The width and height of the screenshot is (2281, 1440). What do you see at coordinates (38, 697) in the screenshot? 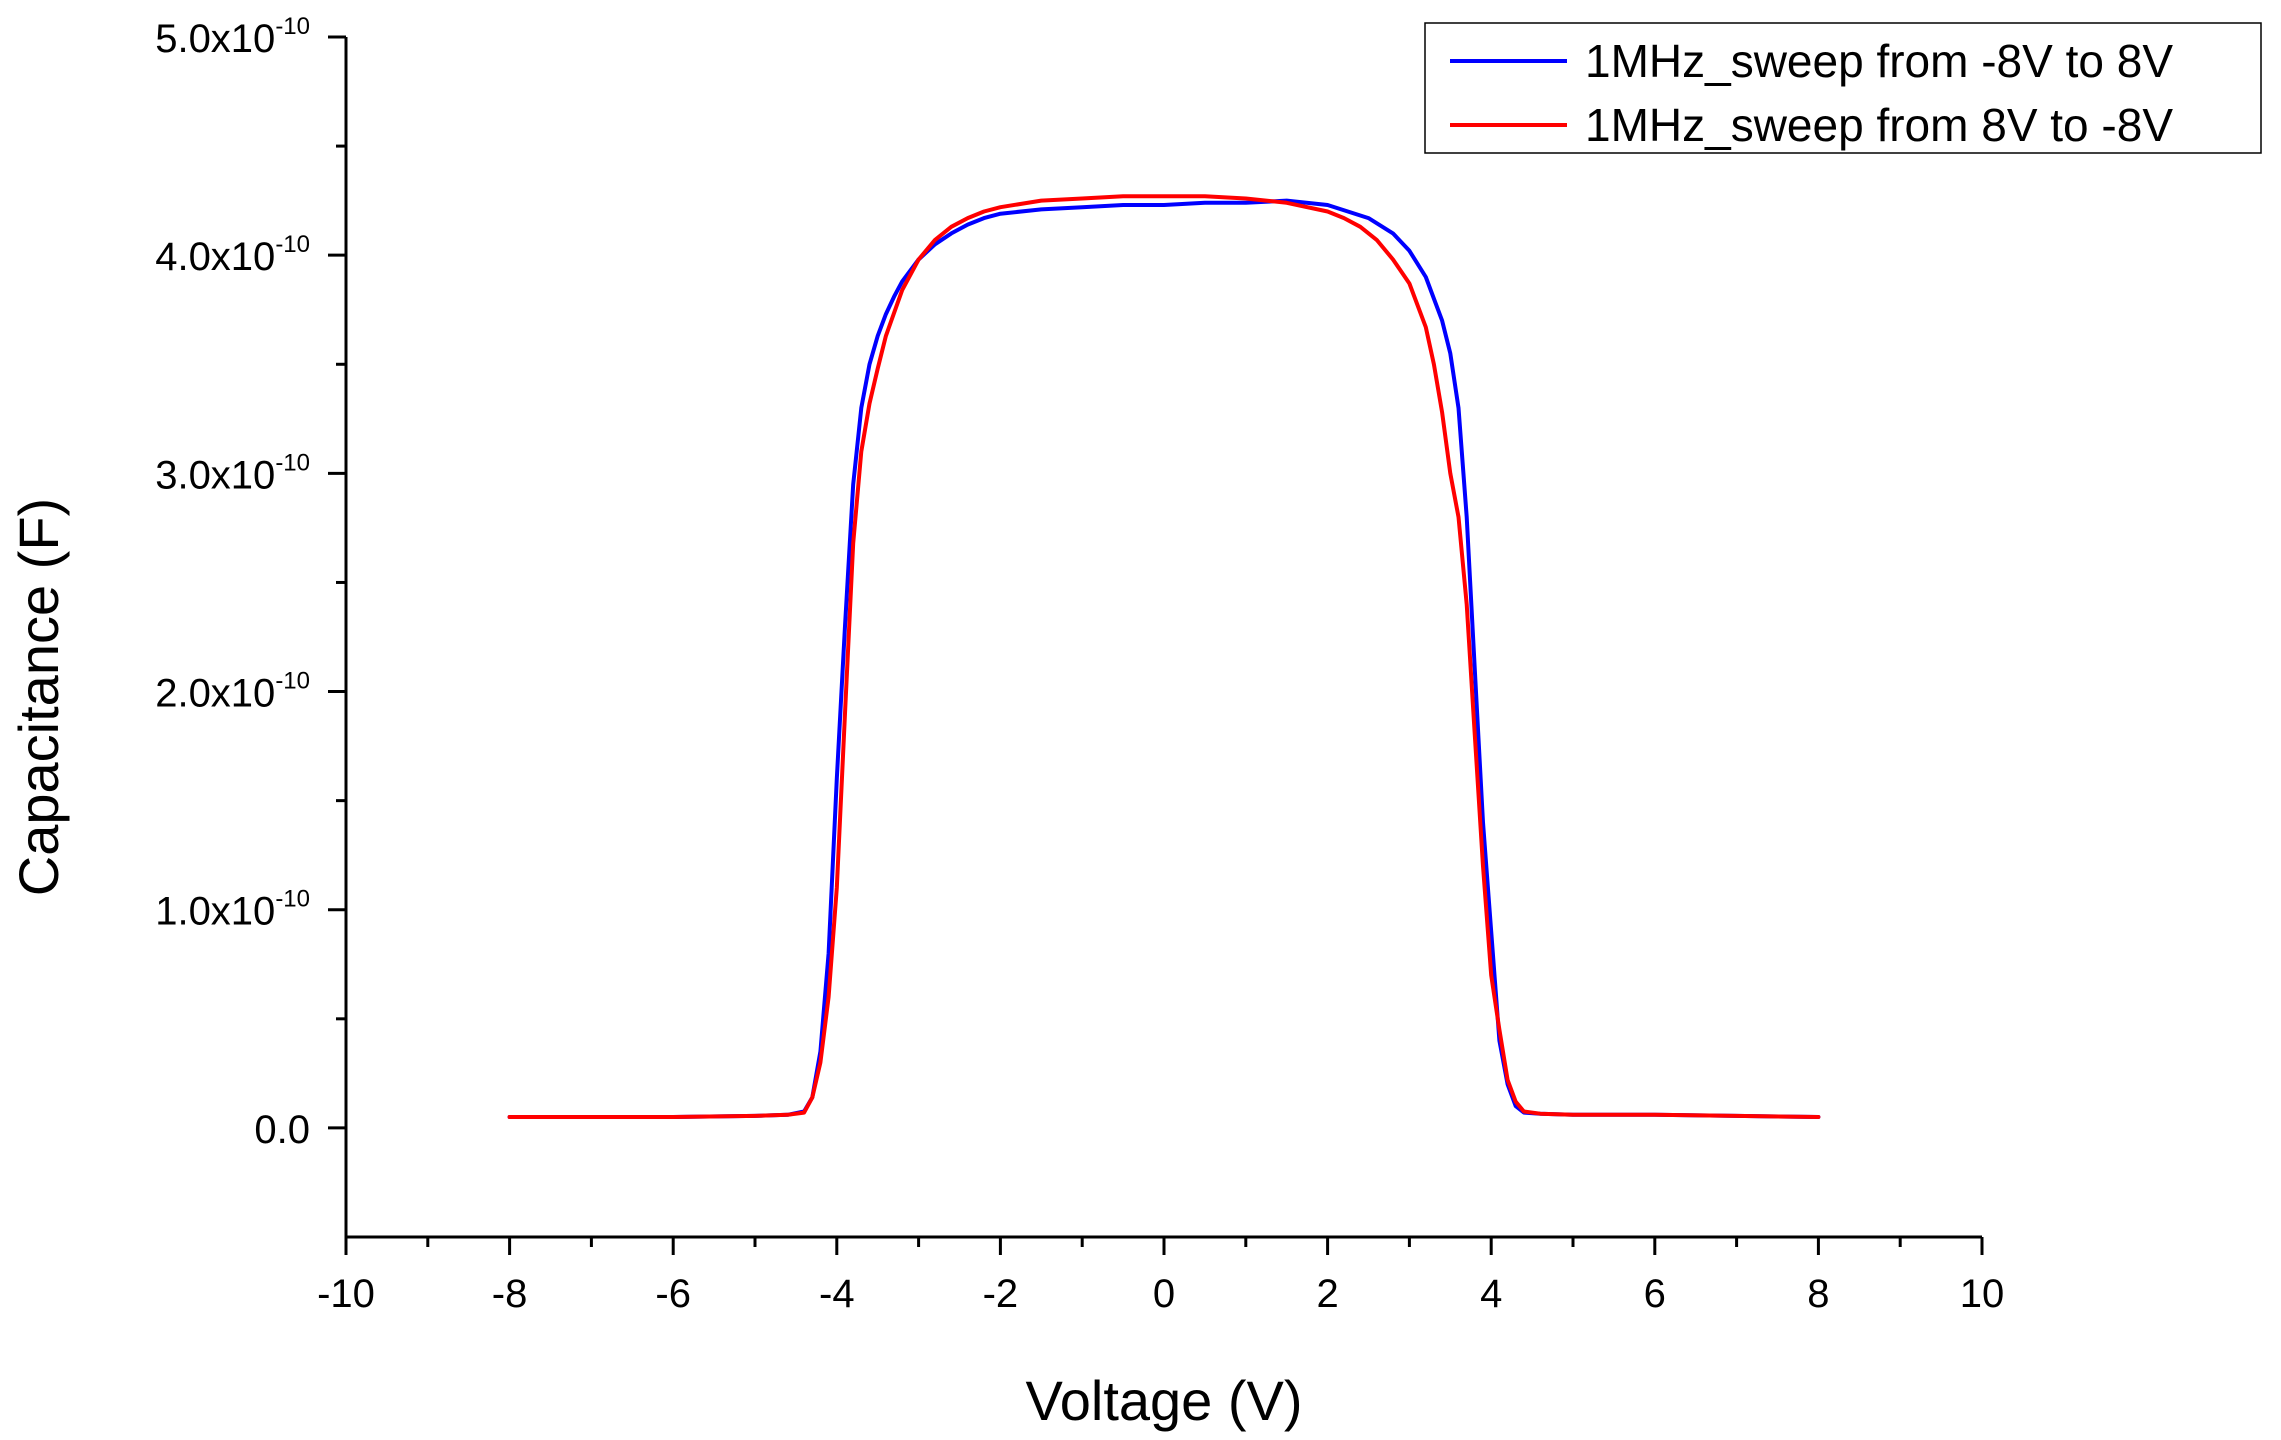
I see `y-axis-title: Capacitance (F)` at bounding box center [38, 697].